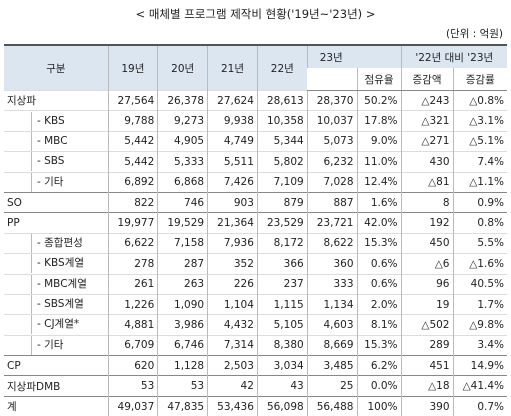  I want to click on header-cell: 증감률, so click(480, 79).